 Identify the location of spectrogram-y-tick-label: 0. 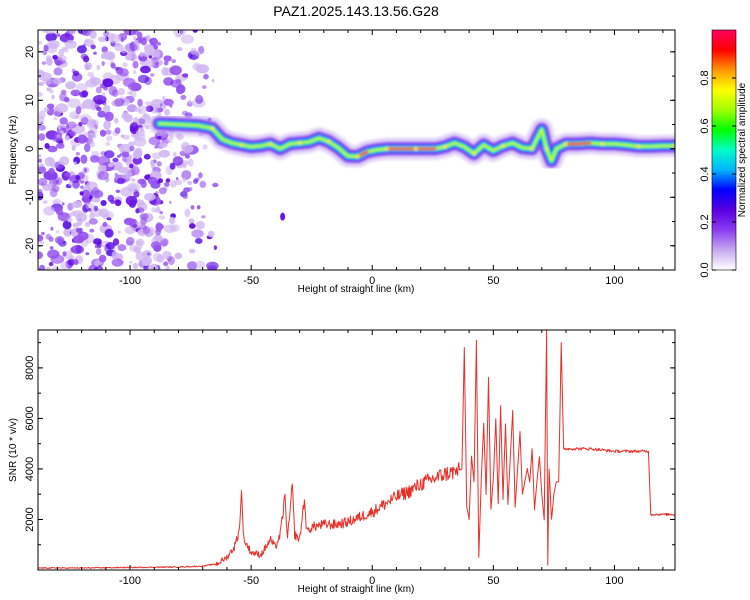
(30, 149).